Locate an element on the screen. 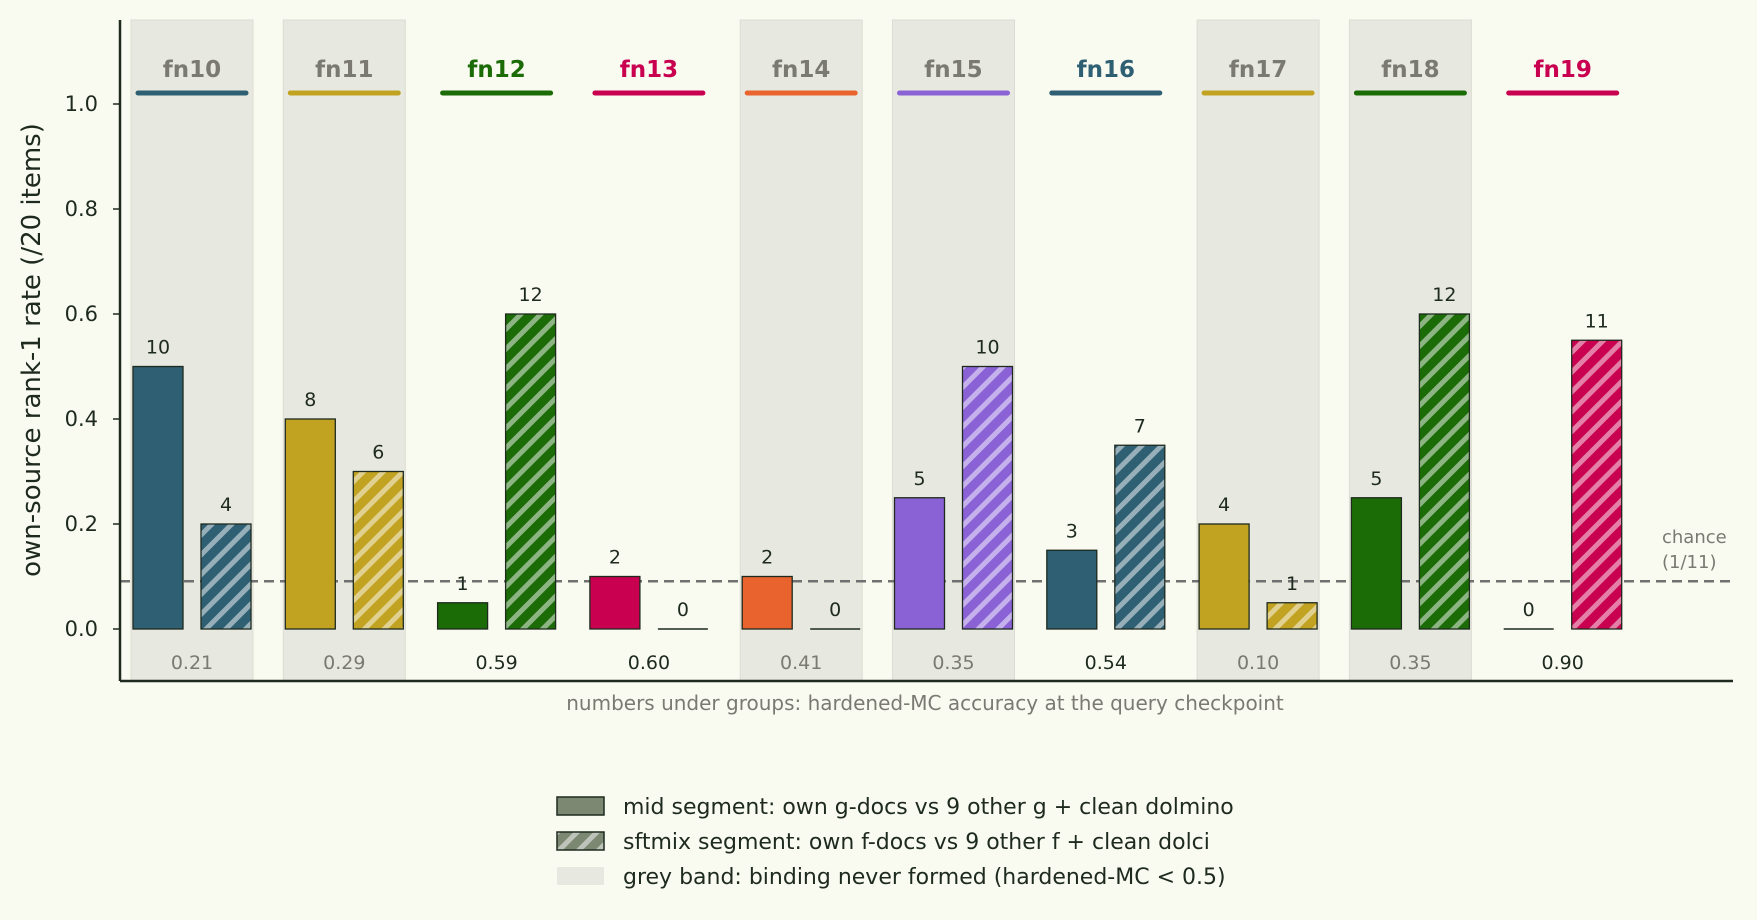 The width and height of the screenshot is (1757, 920). bar-mid-label-fn18: 5 is located at coordinates (1376, 479).